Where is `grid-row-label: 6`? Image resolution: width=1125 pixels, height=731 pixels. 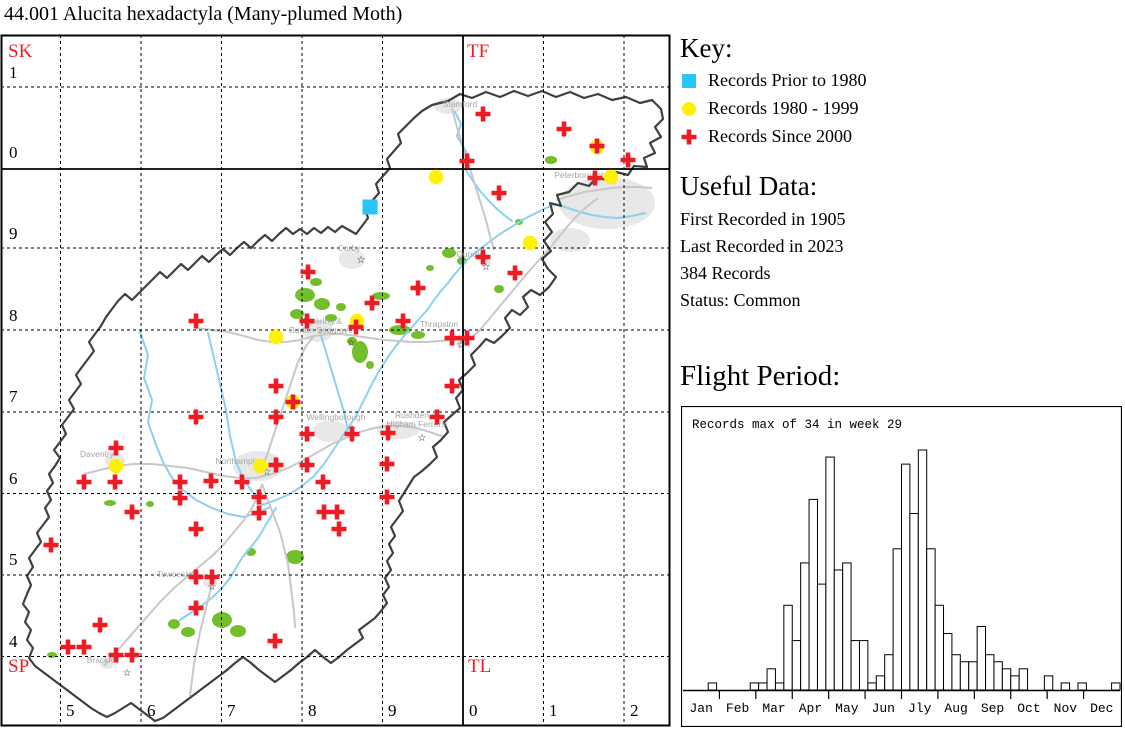
grid-row-label: 6 is located at coordinates (13, 478).